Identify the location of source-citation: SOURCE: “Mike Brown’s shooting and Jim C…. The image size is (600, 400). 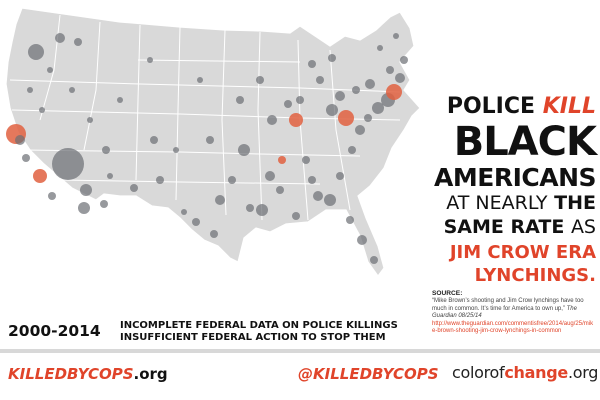
(513, 312).